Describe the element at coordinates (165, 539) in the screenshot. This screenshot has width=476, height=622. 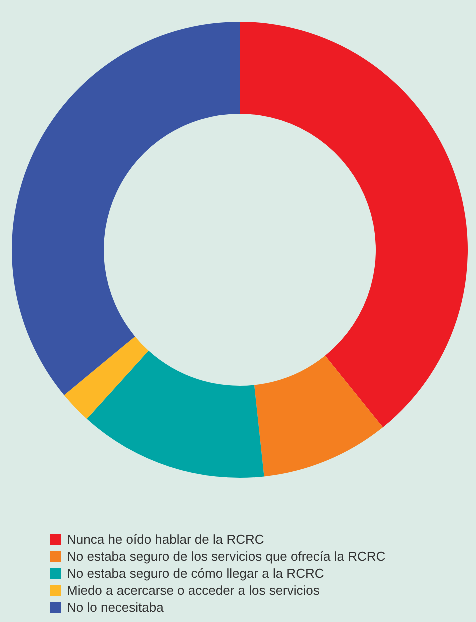
I see `legend-label: Nunca he oído hablar de la RCRC` at that location.